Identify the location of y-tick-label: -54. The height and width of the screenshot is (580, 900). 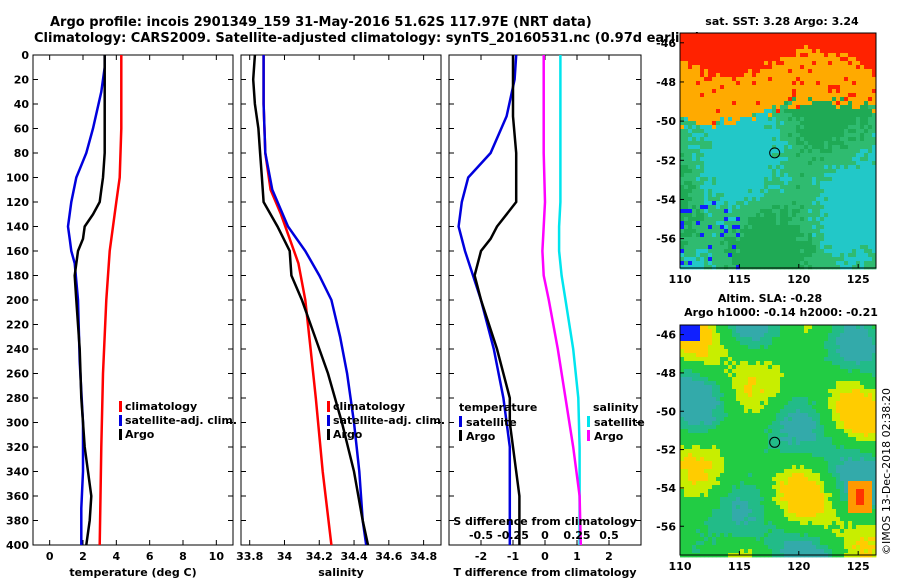
(666, 199).